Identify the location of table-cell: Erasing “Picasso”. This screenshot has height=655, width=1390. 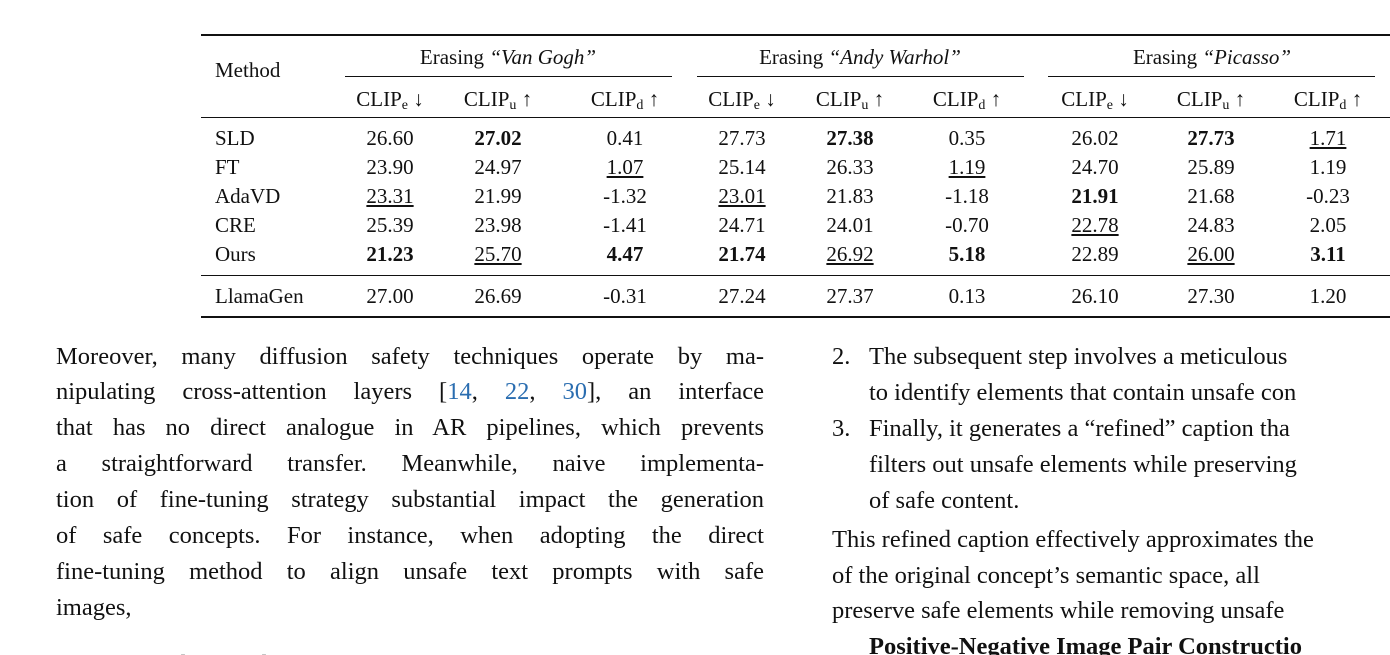
(1212, 57).